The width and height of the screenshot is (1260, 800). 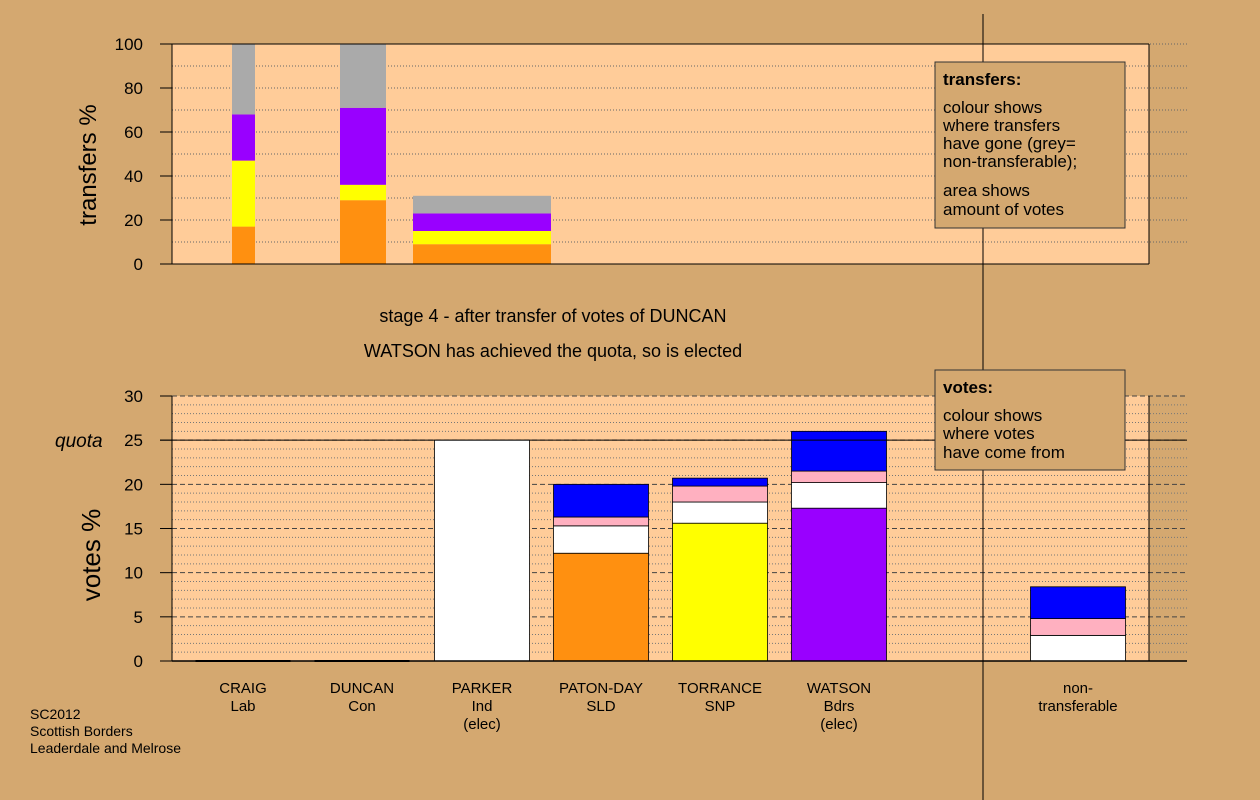 What do you see at coordinates (91, 555) in the screenshot?
I see `bottom-ylabel: votes %` at bounding box center [91, 555].